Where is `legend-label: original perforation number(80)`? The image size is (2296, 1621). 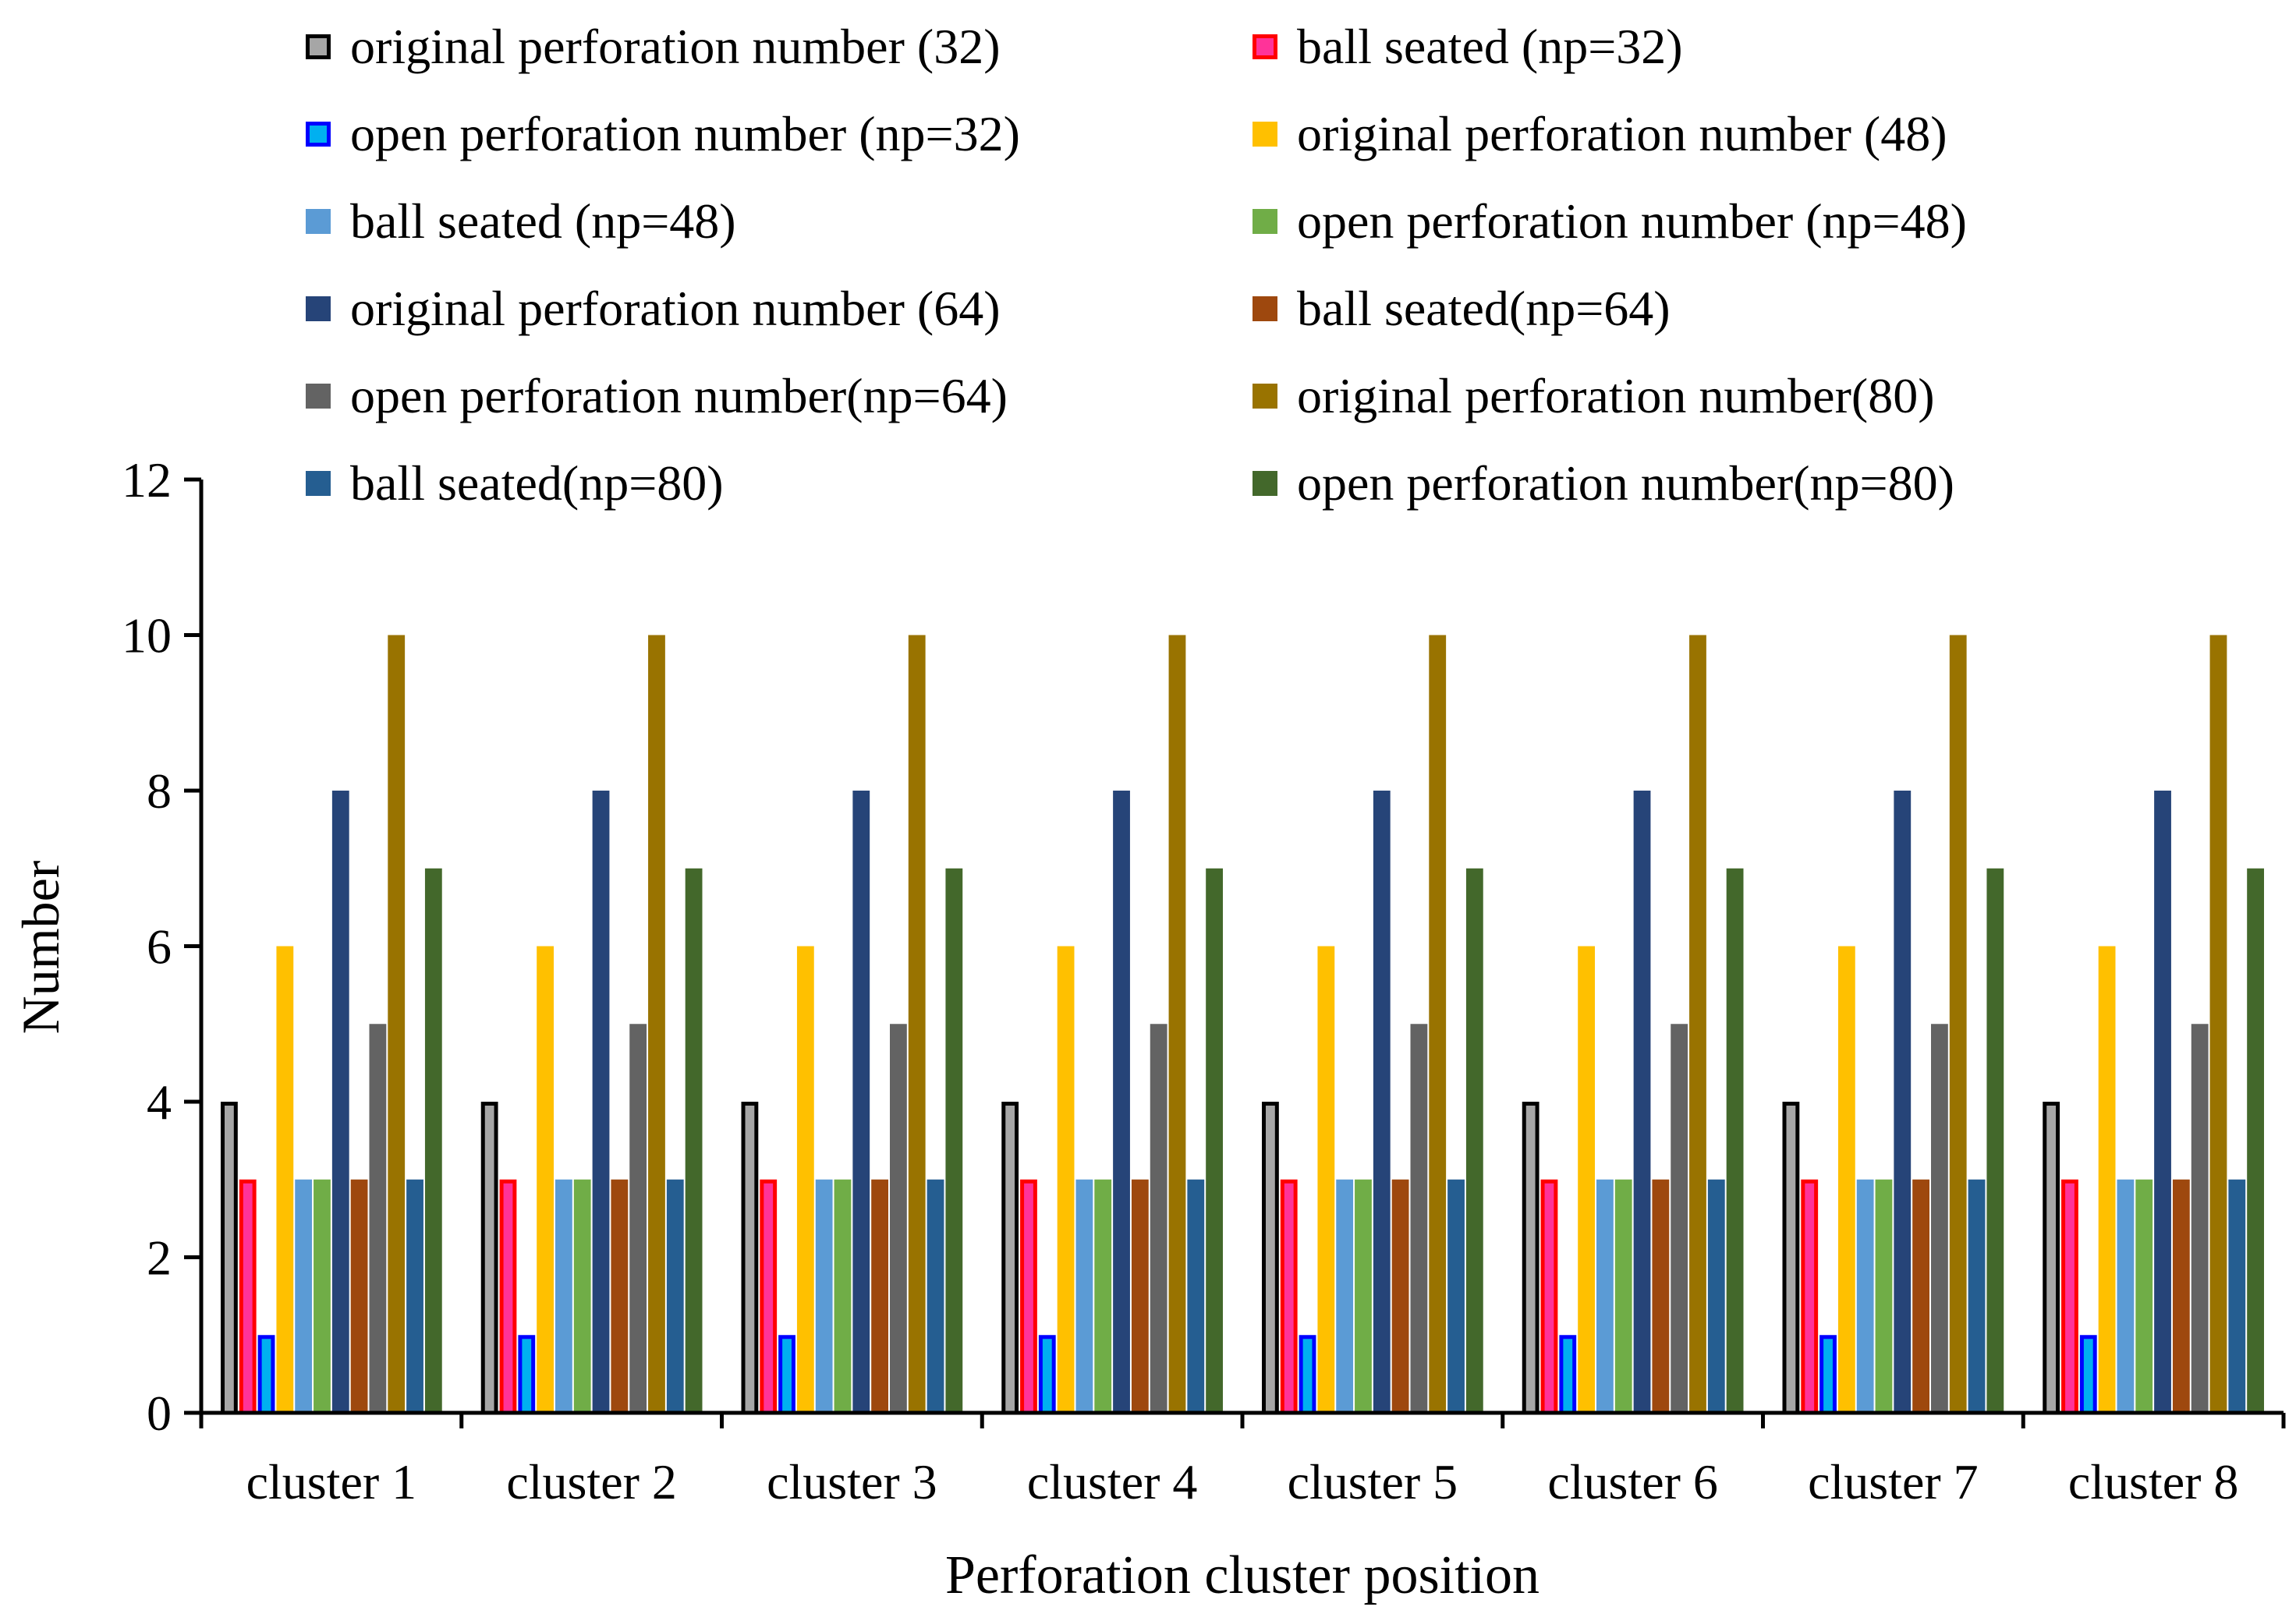 legend-label: original perforation number(80) is located at coordinates (1616, 395).